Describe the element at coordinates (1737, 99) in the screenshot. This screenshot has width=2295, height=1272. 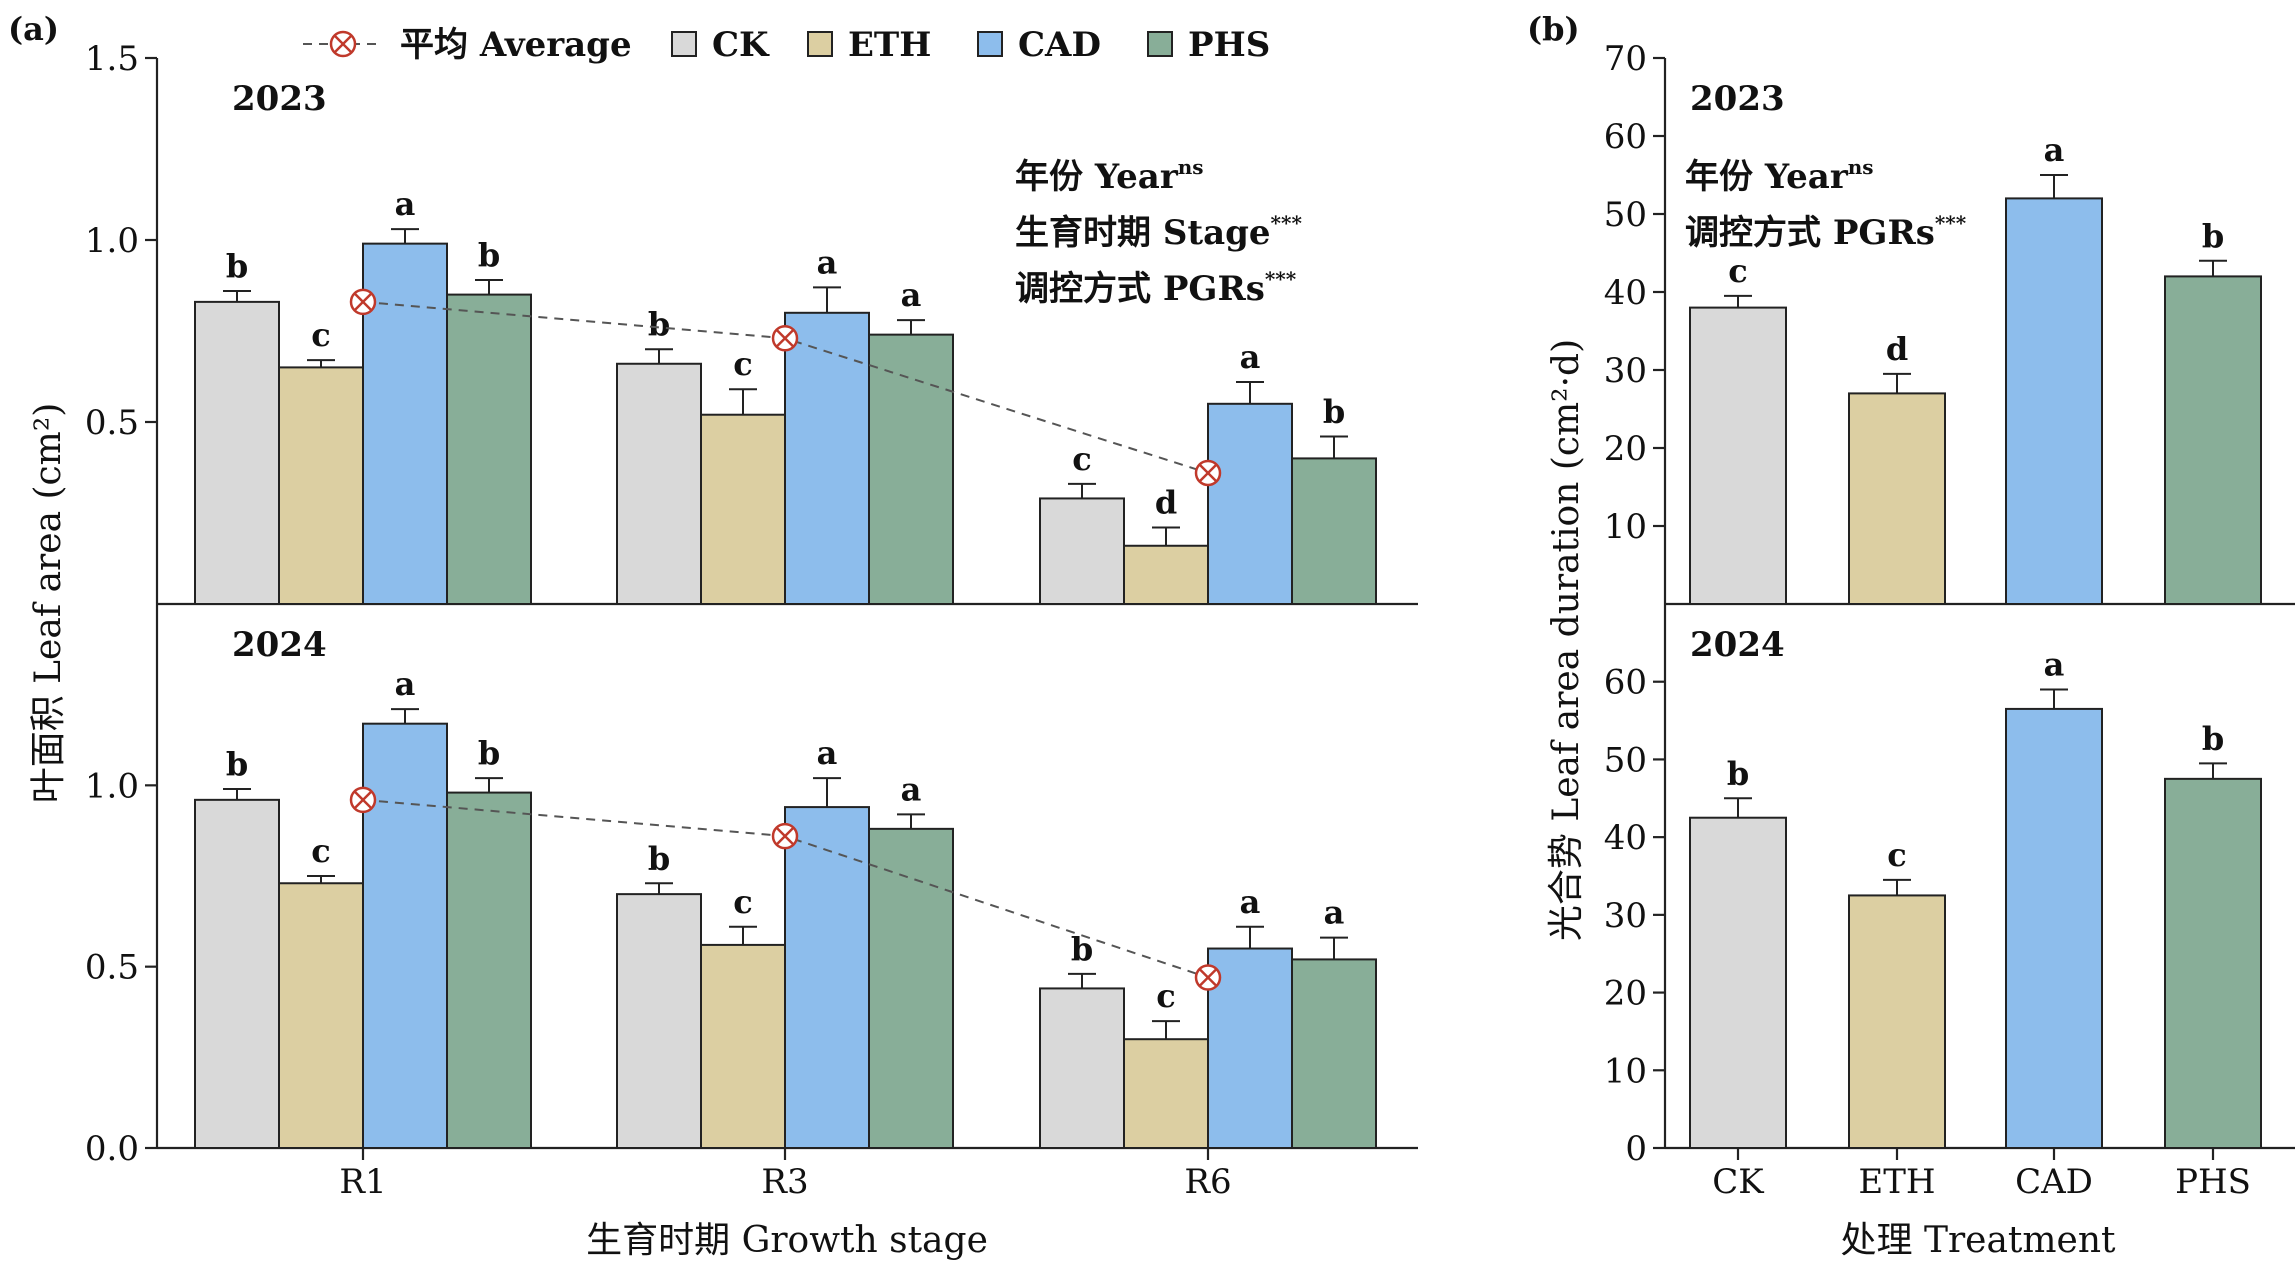
I see `panel-b-2023-year-label: 2023` at that location.